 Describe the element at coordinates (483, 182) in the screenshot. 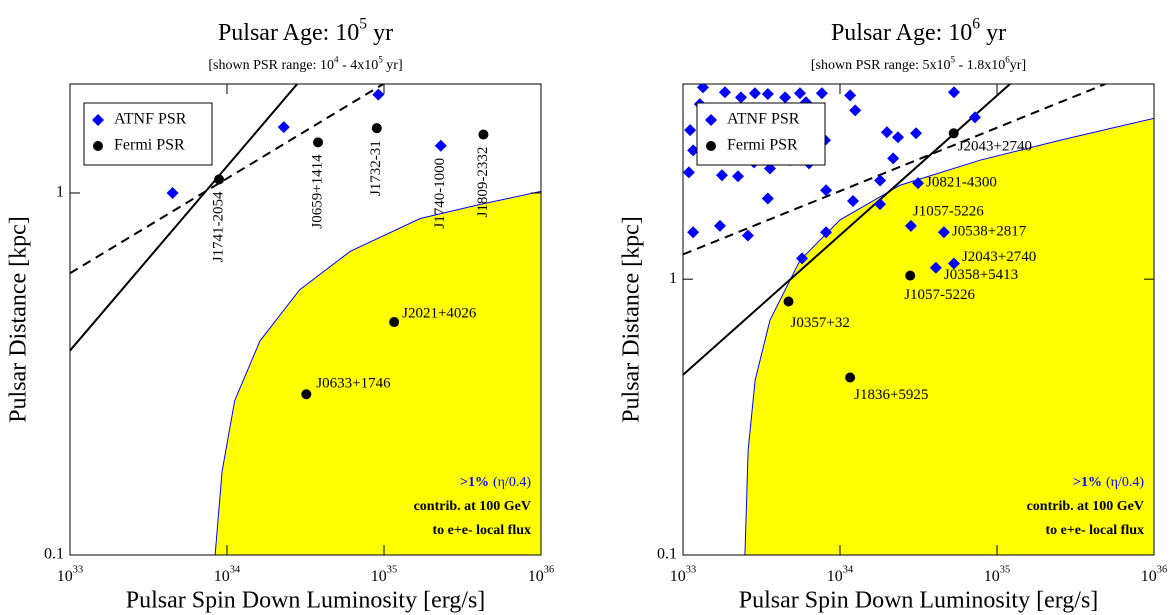

I see `point-label: J1809-2332` at that location.